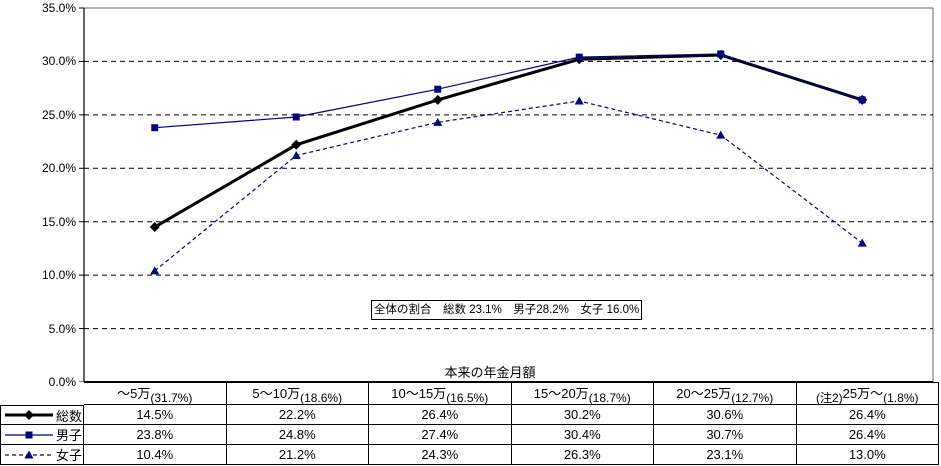  I want to click on value-cell-総数-1: 22.2%, so click(297, 415).